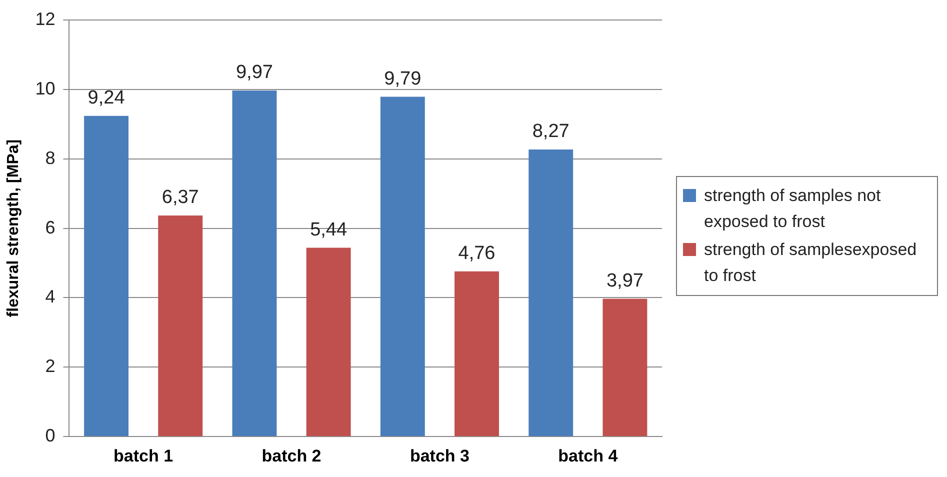  What do you see at coordinates (440, 456) in the screenshot?
I see `x-tick-label: batch 3` at bounding box center [440, 456].